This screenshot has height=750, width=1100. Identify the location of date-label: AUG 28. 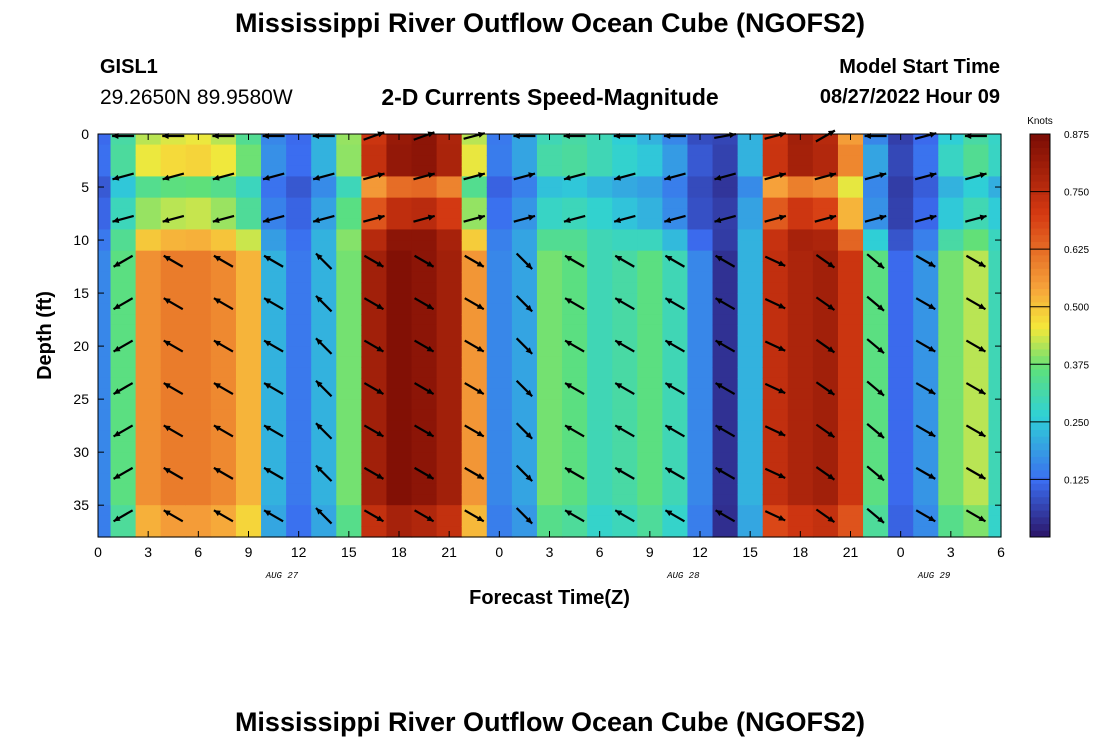
(683, 576).